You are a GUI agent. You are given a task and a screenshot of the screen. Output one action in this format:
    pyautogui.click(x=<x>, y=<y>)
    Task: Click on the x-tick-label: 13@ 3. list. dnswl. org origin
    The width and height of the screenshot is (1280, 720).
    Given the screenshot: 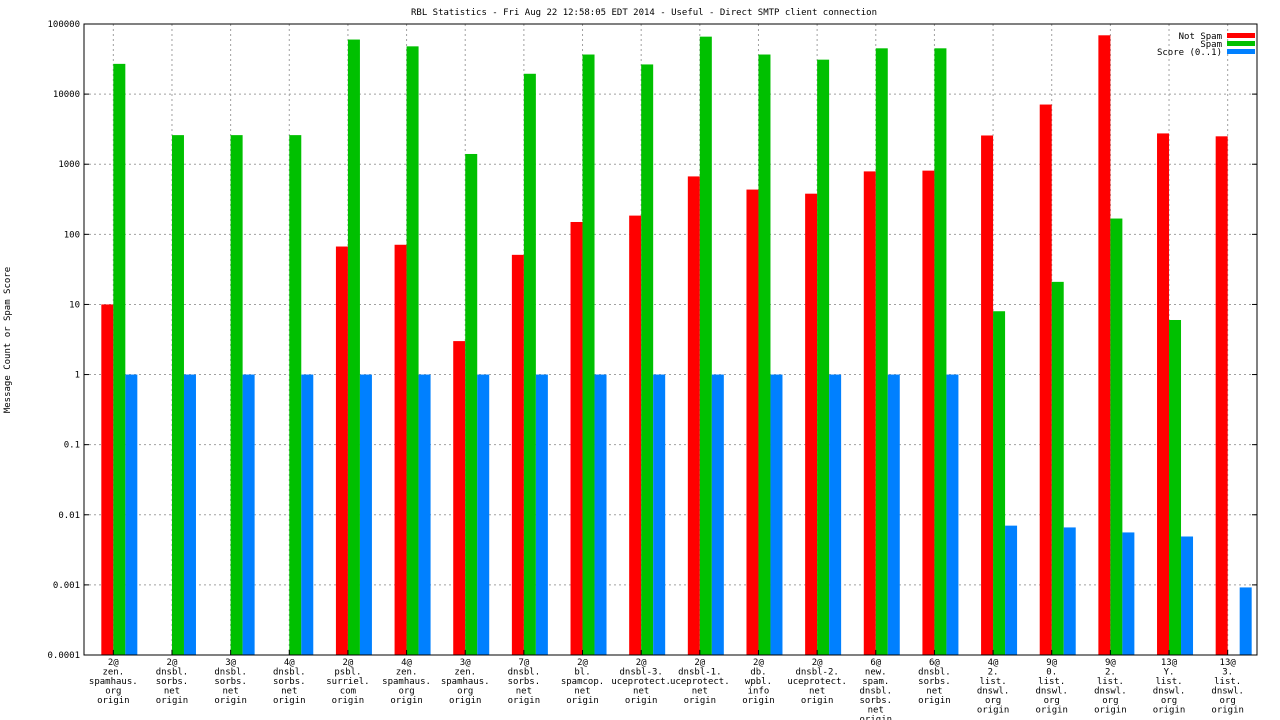 What is the action you would take?
    pyautogui.click(x=1227, y=687)
    